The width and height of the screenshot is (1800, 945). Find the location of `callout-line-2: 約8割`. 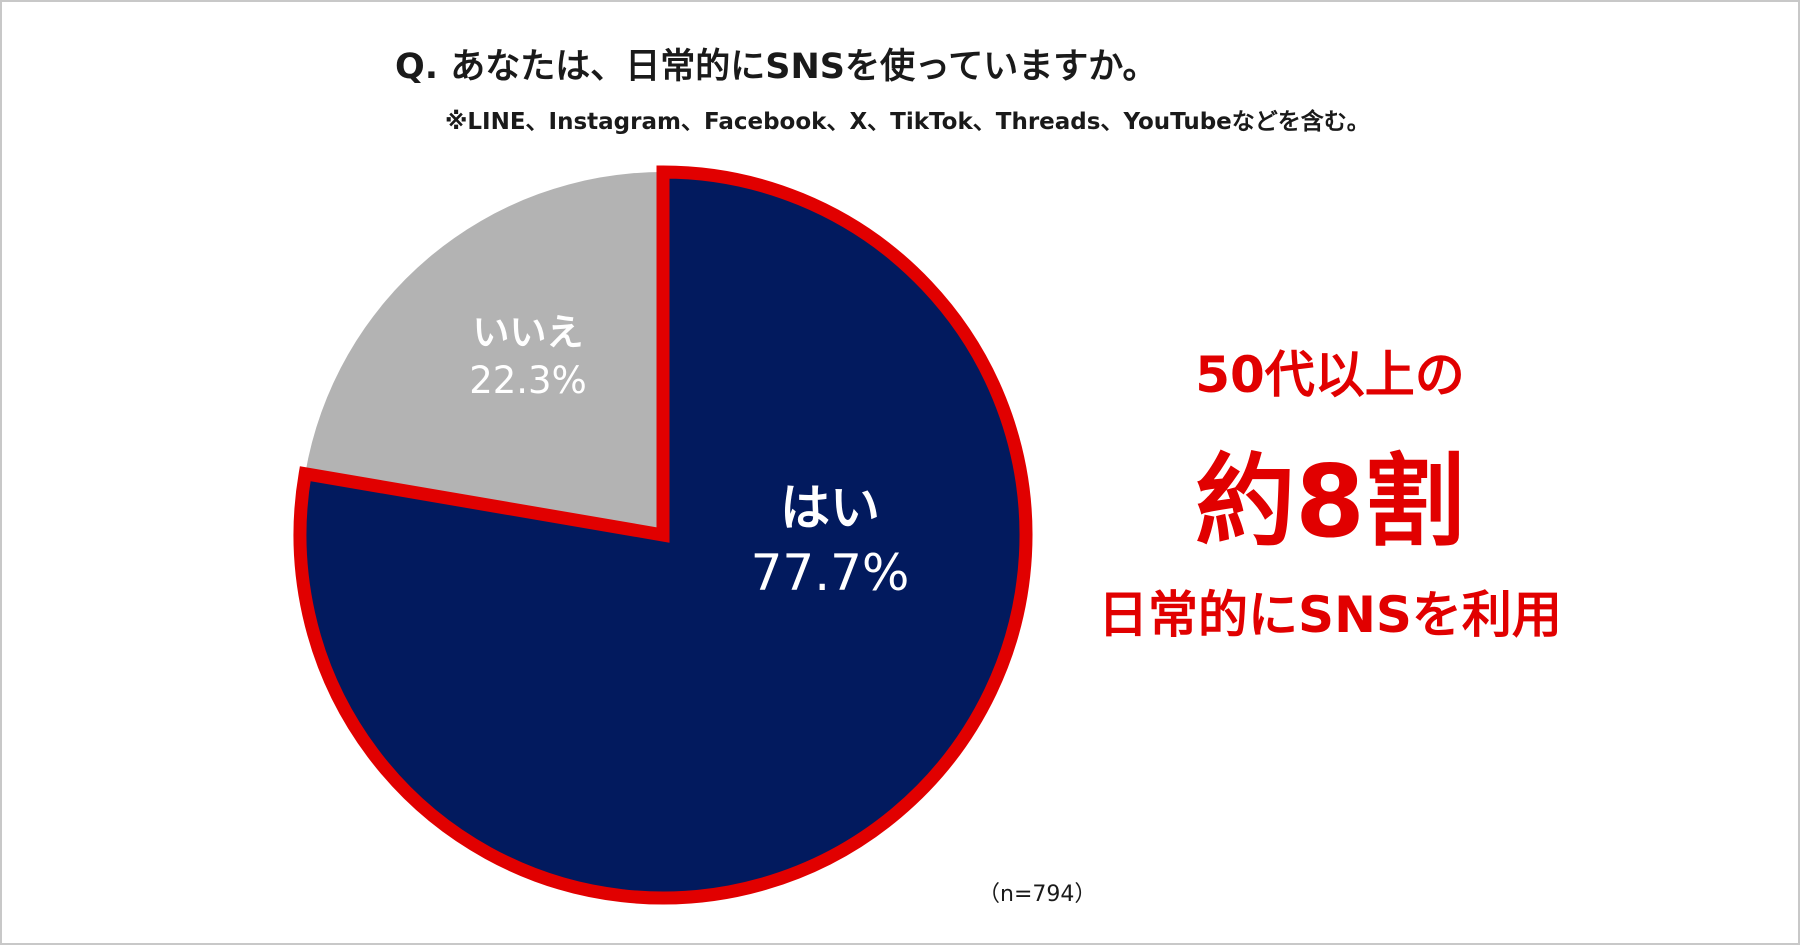

callout-line-2: 約8割 is located at coordinates (1330, 501).